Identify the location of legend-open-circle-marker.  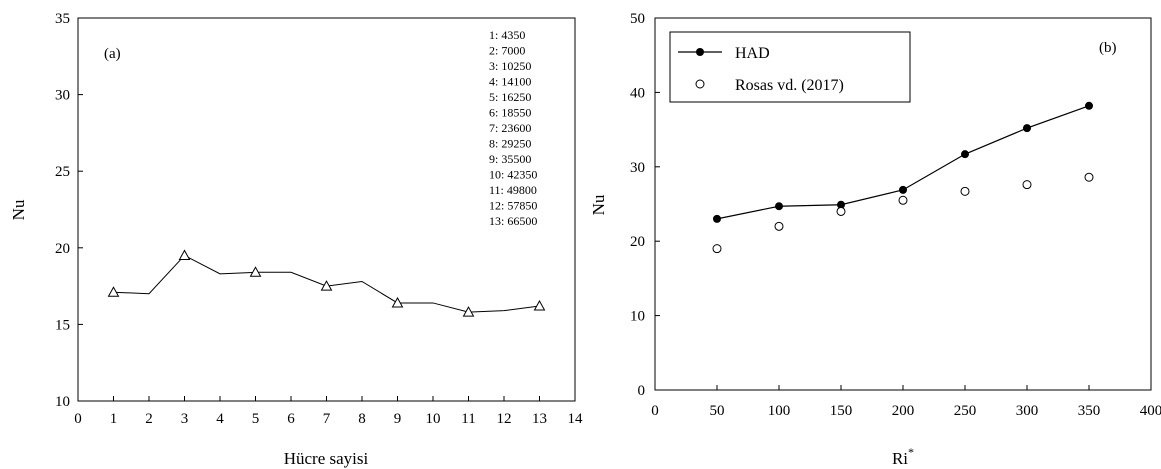
(700, 84).